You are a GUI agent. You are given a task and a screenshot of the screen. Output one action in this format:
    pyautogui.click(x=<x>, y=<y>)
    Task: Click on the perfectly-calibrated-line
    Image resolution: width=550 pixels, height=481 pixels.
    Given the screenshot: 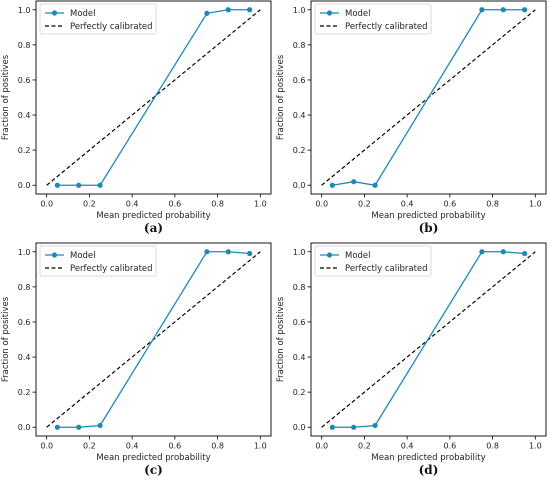 What is the action you would take?
    pyautogui.click(x=153, y=97)
    